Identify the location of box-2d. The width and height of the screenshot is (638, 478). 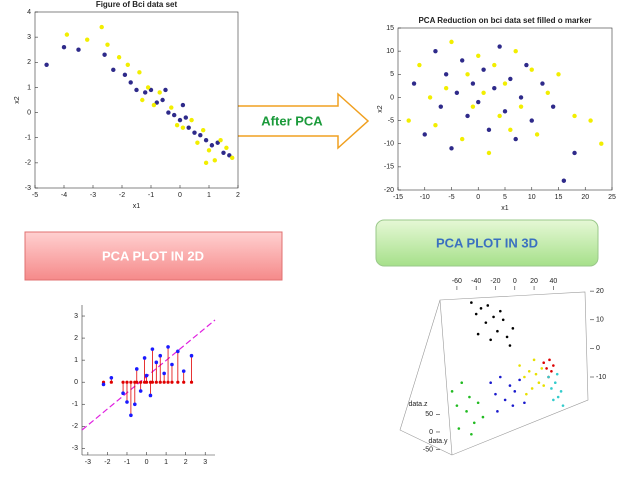
(153, 256).